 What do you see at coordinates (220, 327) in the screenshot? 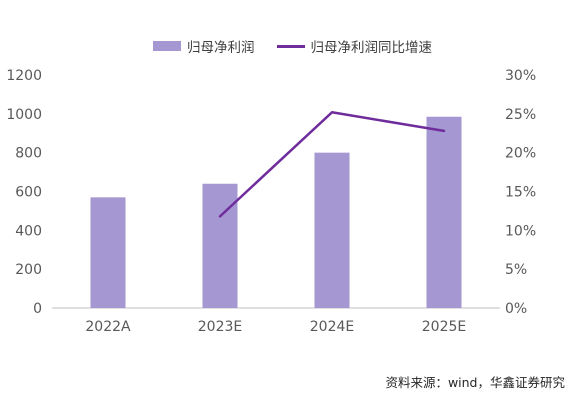
I see `x-axis-tick-label: 2023E` at bounding box center [220, 327].